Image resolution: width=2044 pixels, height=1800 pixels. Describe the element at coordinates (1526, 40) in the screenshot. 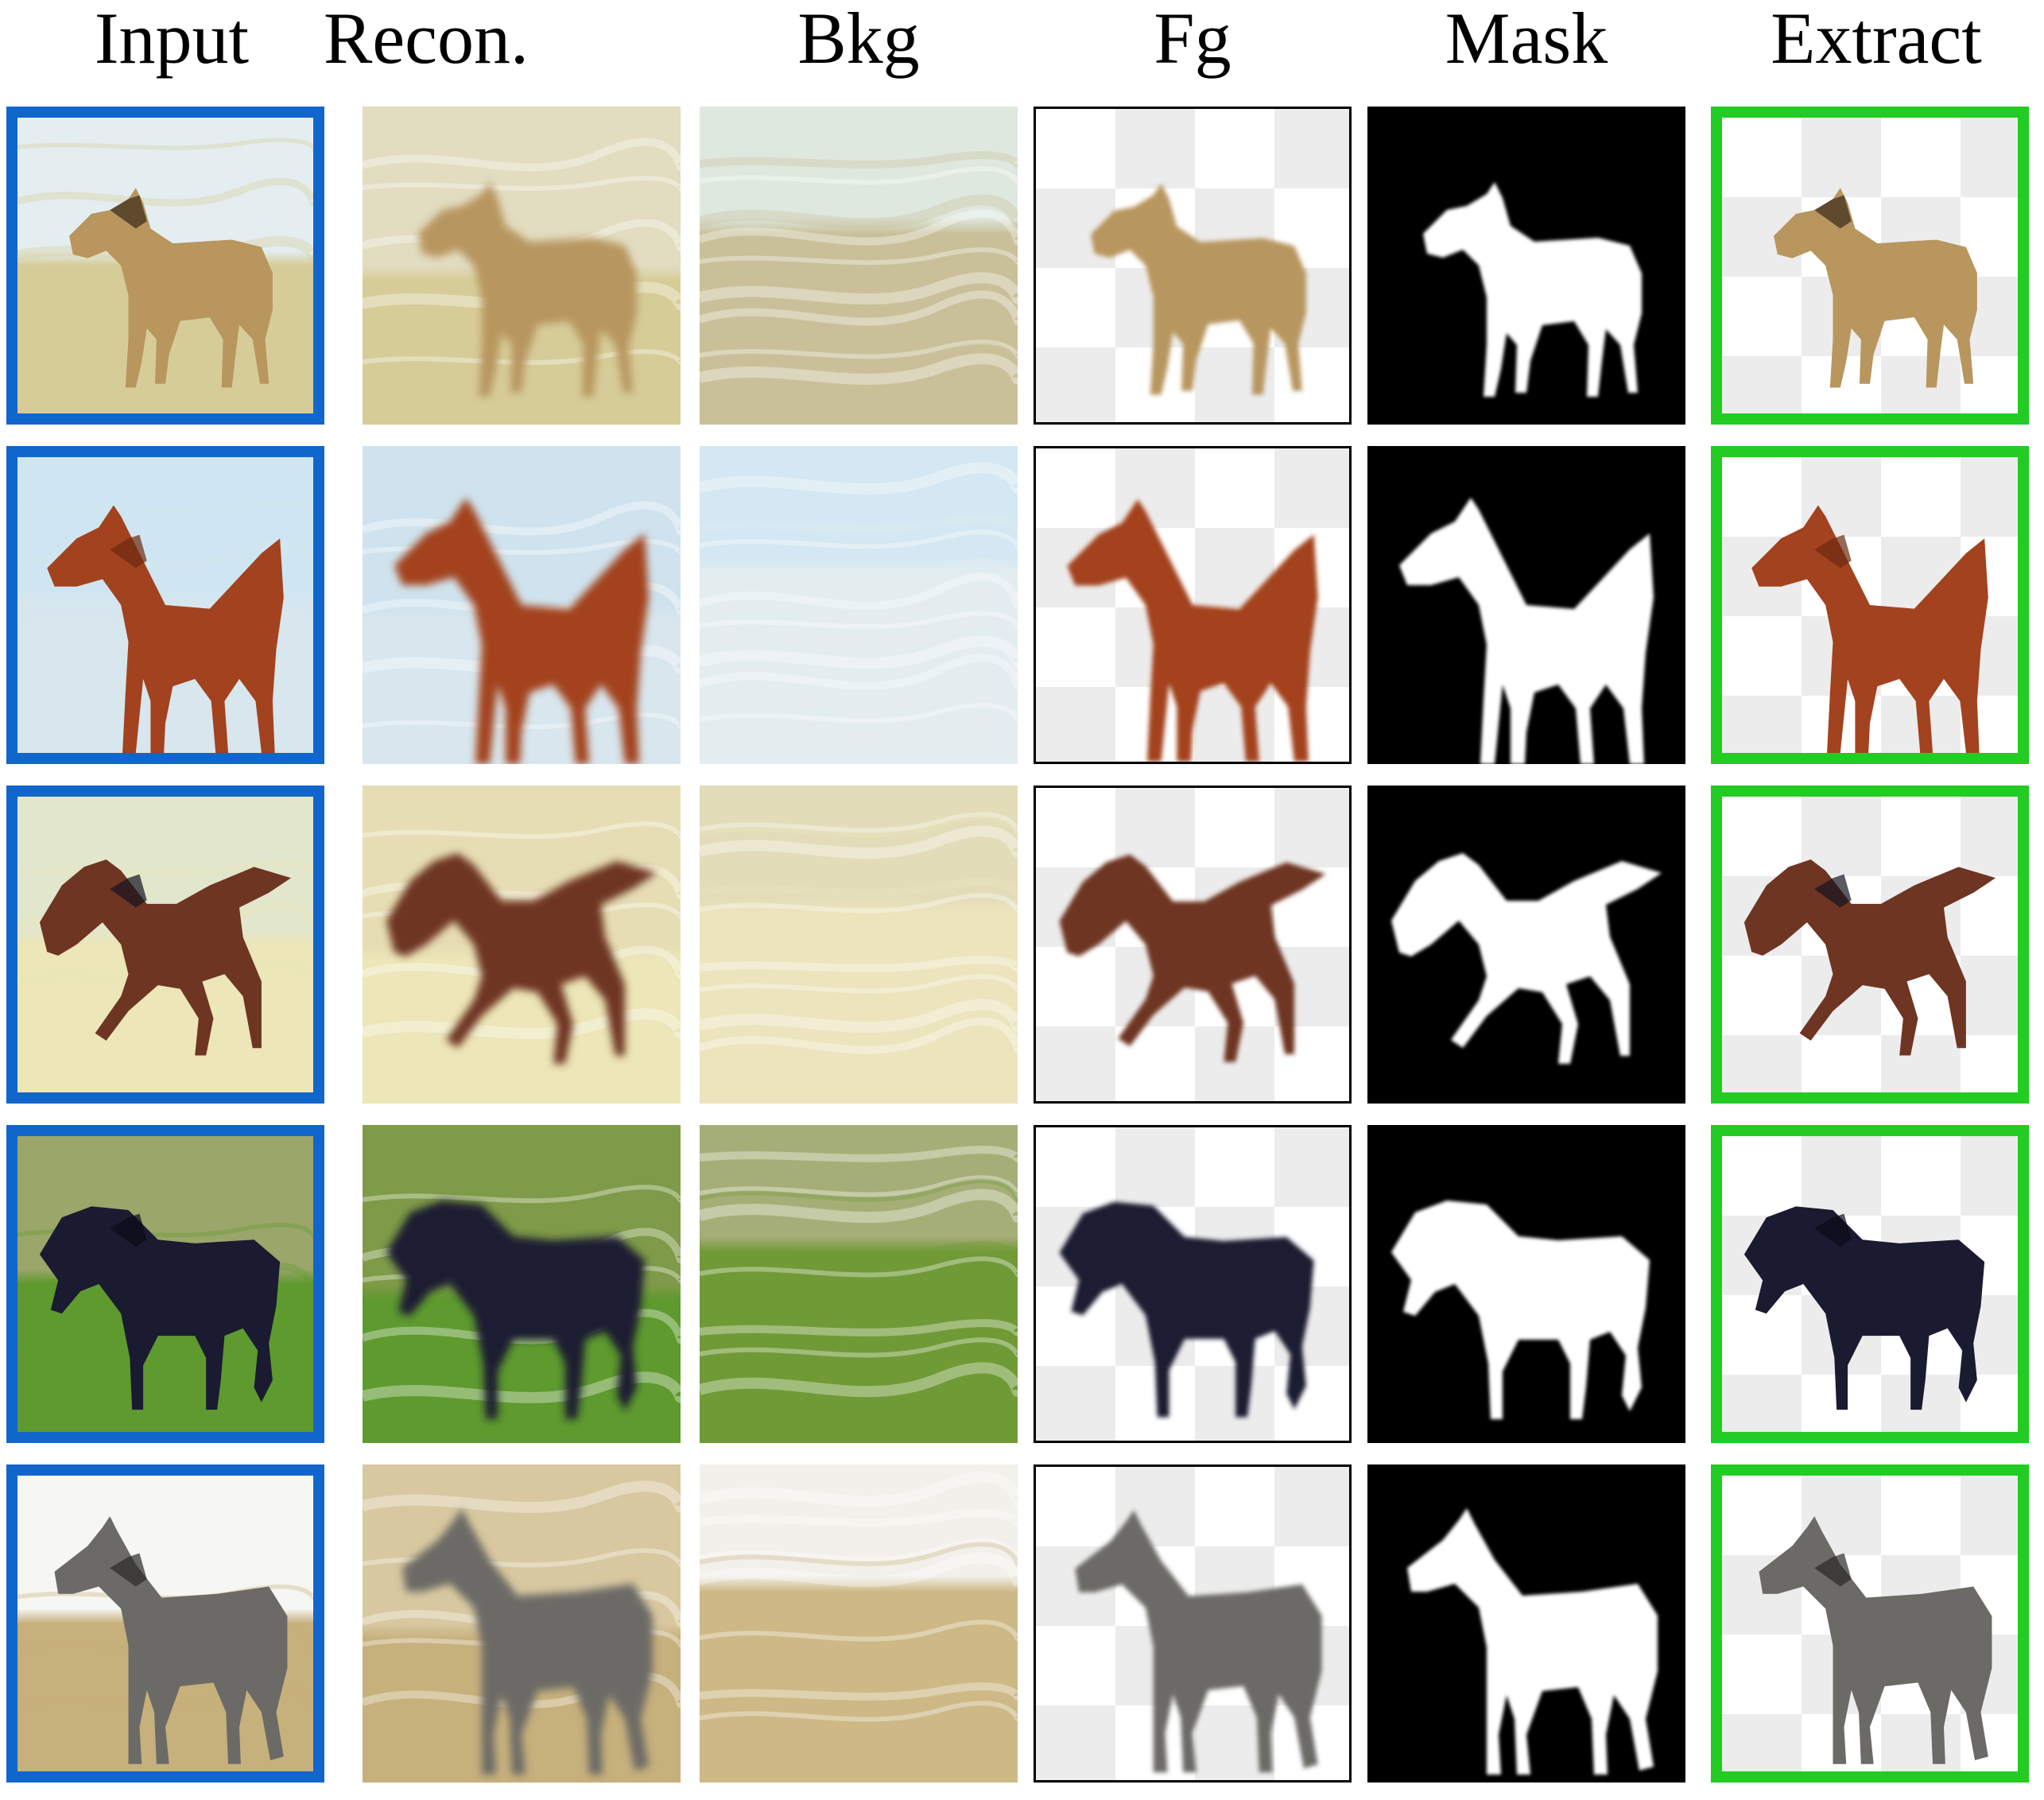

I see `column-header-mask: Mask` at that location.